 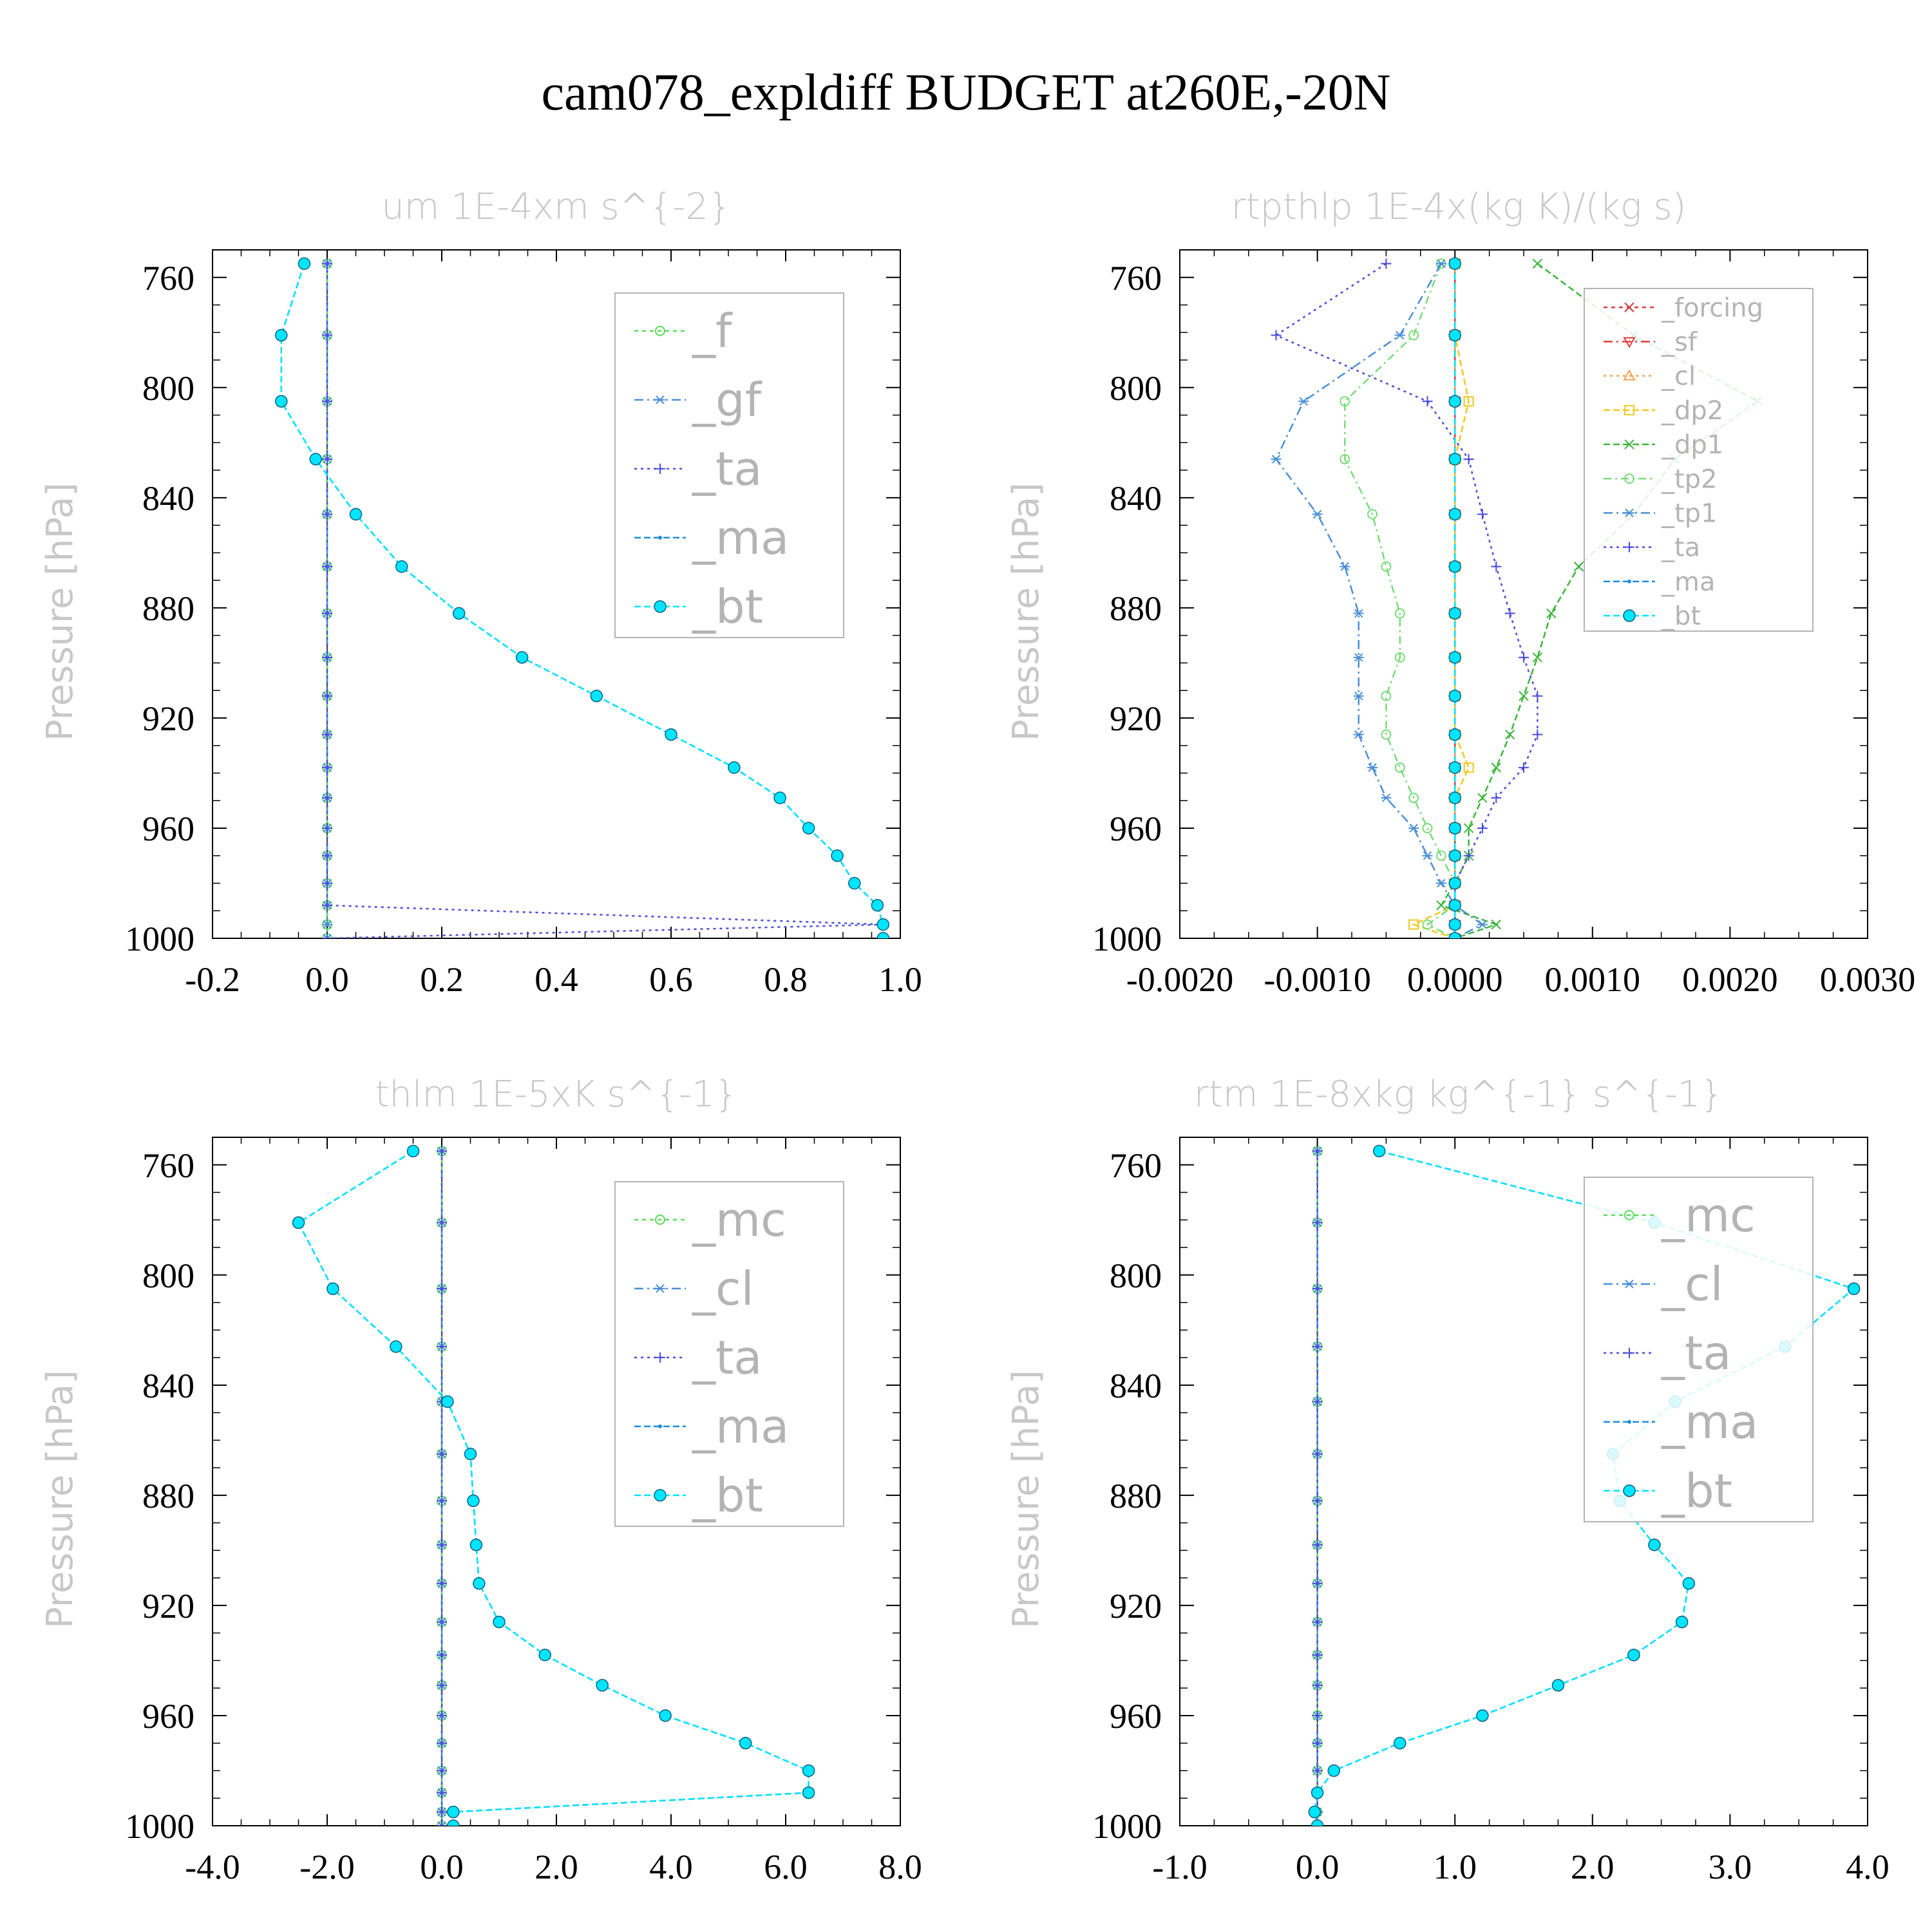 I want to click on panel-um-legend: _f _gf _ta _ma _bt, so click(x=729, y=465).